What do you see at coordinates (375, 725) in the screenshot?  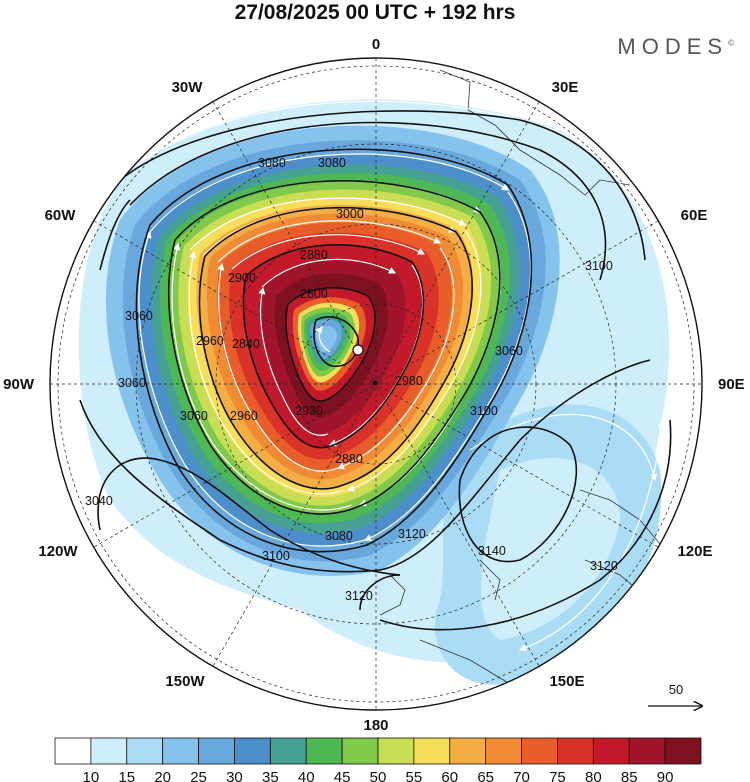 I see `lon-label: 180` at bounding box center [375, 725].